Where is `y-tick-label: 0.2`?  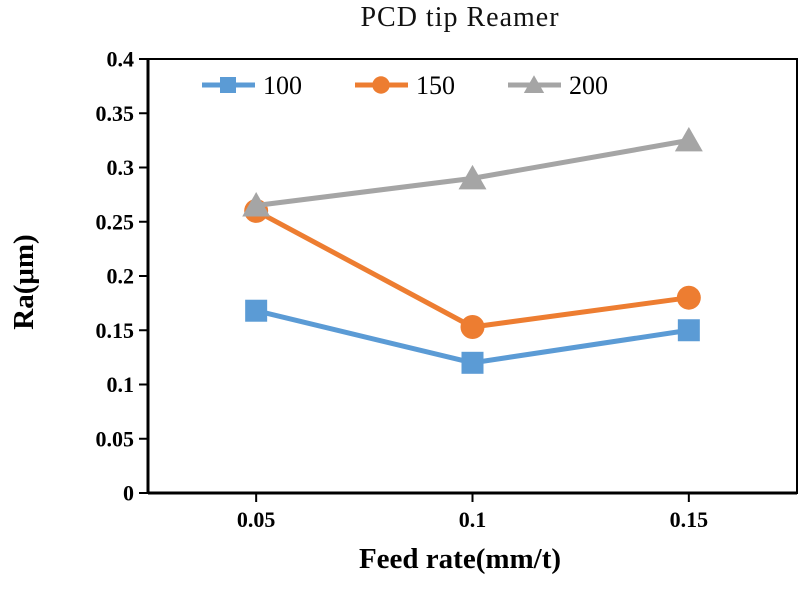 y-tick-label: 0.2 is located at coordinates (121, 276).